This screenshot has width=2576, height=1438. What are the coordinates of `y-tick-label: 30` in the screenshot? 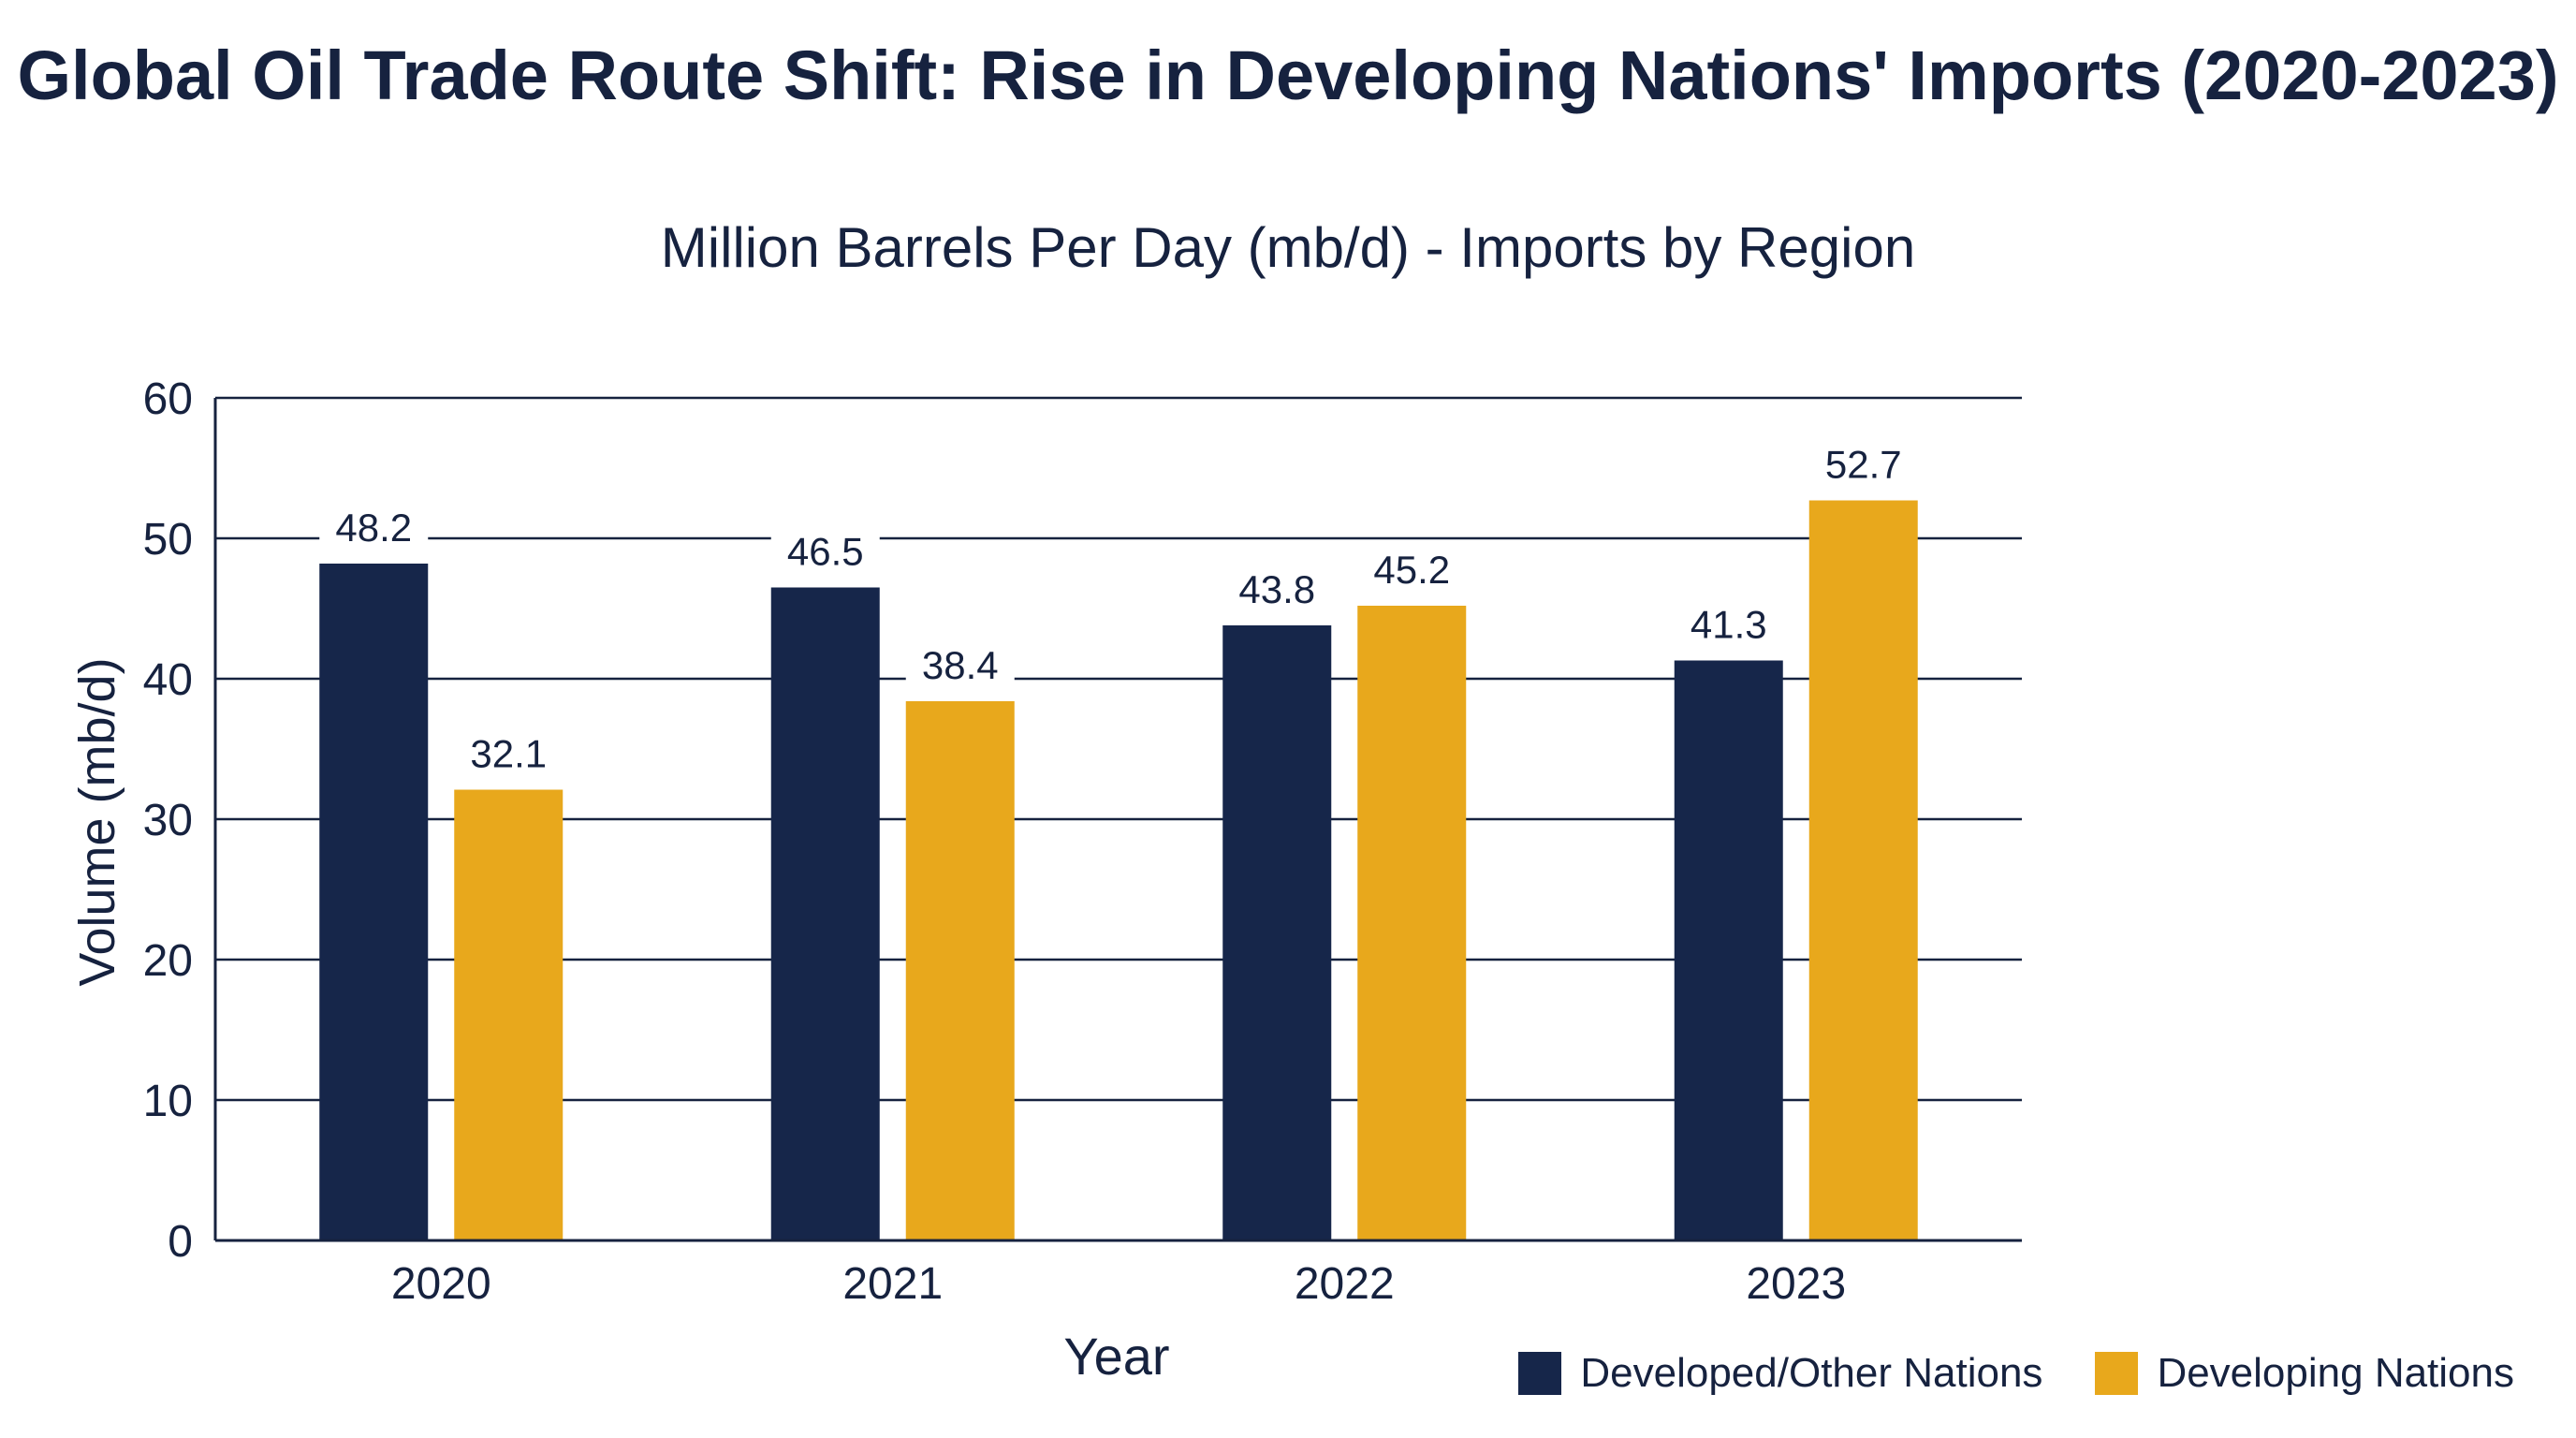 It's located at (168, 820).